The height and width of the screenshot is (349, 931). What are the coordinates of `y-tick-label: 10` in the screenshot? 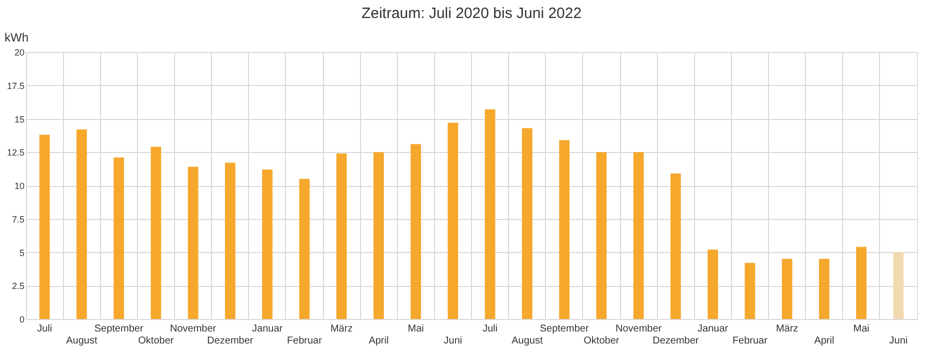 It's located at (19, 186).